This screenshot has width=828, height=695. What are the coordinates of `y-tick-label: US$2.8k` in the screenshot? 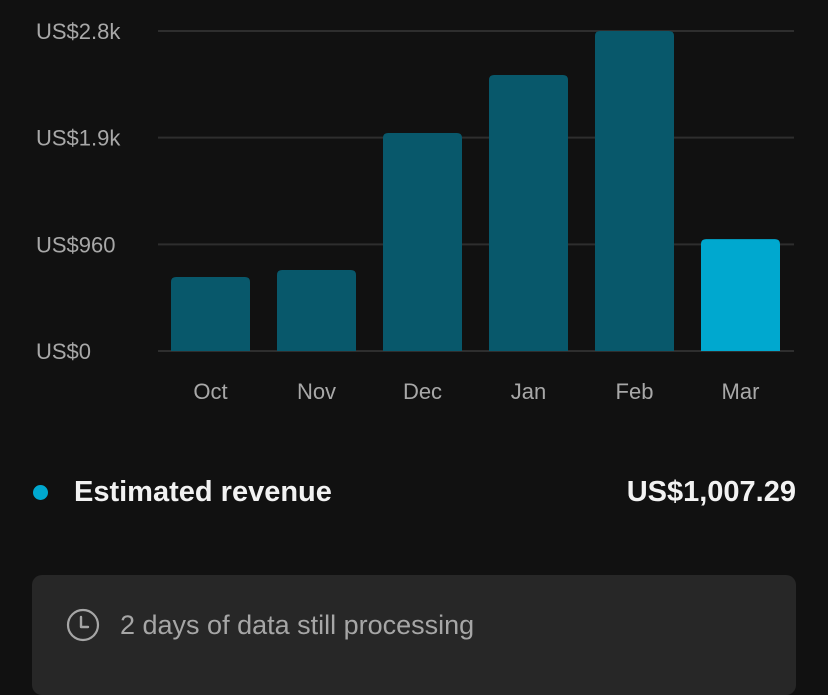 It's located at (78, 31).